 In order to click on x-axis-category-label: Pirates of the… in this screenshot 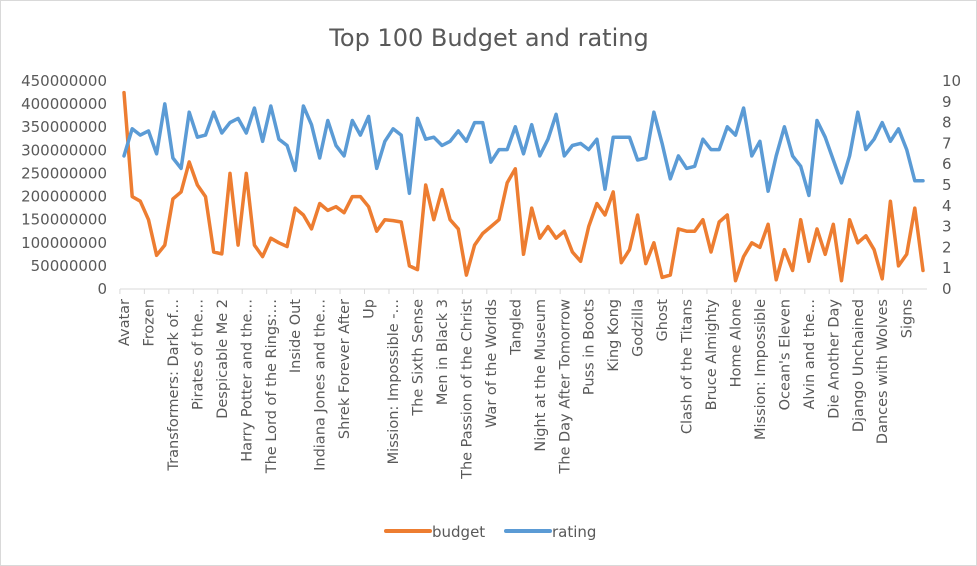, I will do `click(198, 354)`.